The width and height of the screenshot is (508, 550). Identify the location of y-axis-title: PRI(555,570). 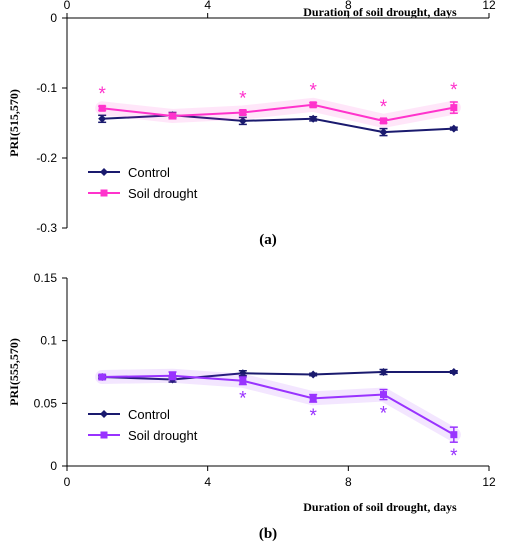
(14, 372).